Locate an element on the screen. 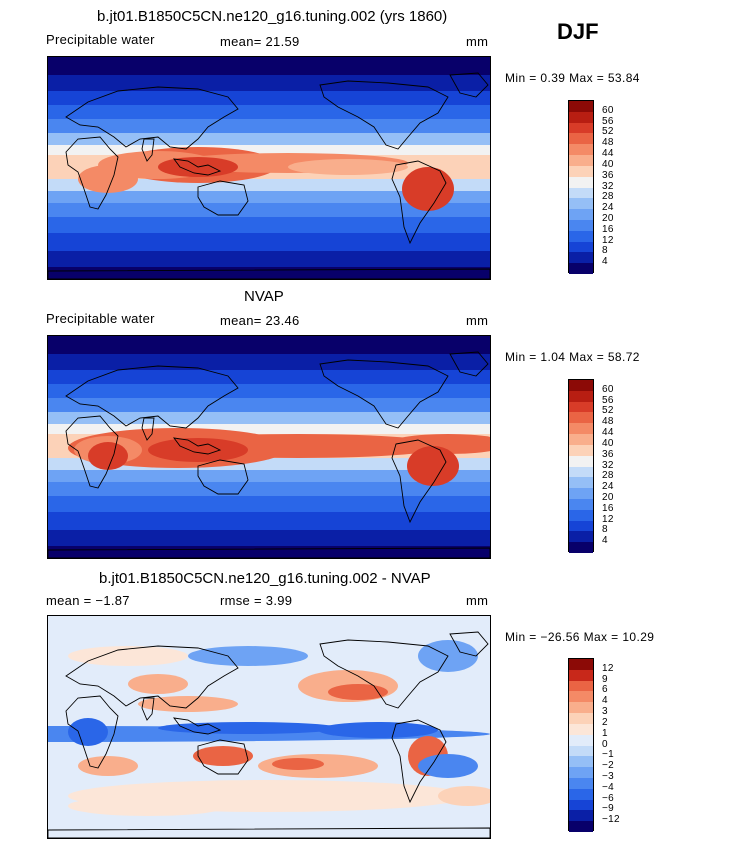 This screenshot has width=733, height=842. colorbar-label: 9 is located at coordinates (605, 679).